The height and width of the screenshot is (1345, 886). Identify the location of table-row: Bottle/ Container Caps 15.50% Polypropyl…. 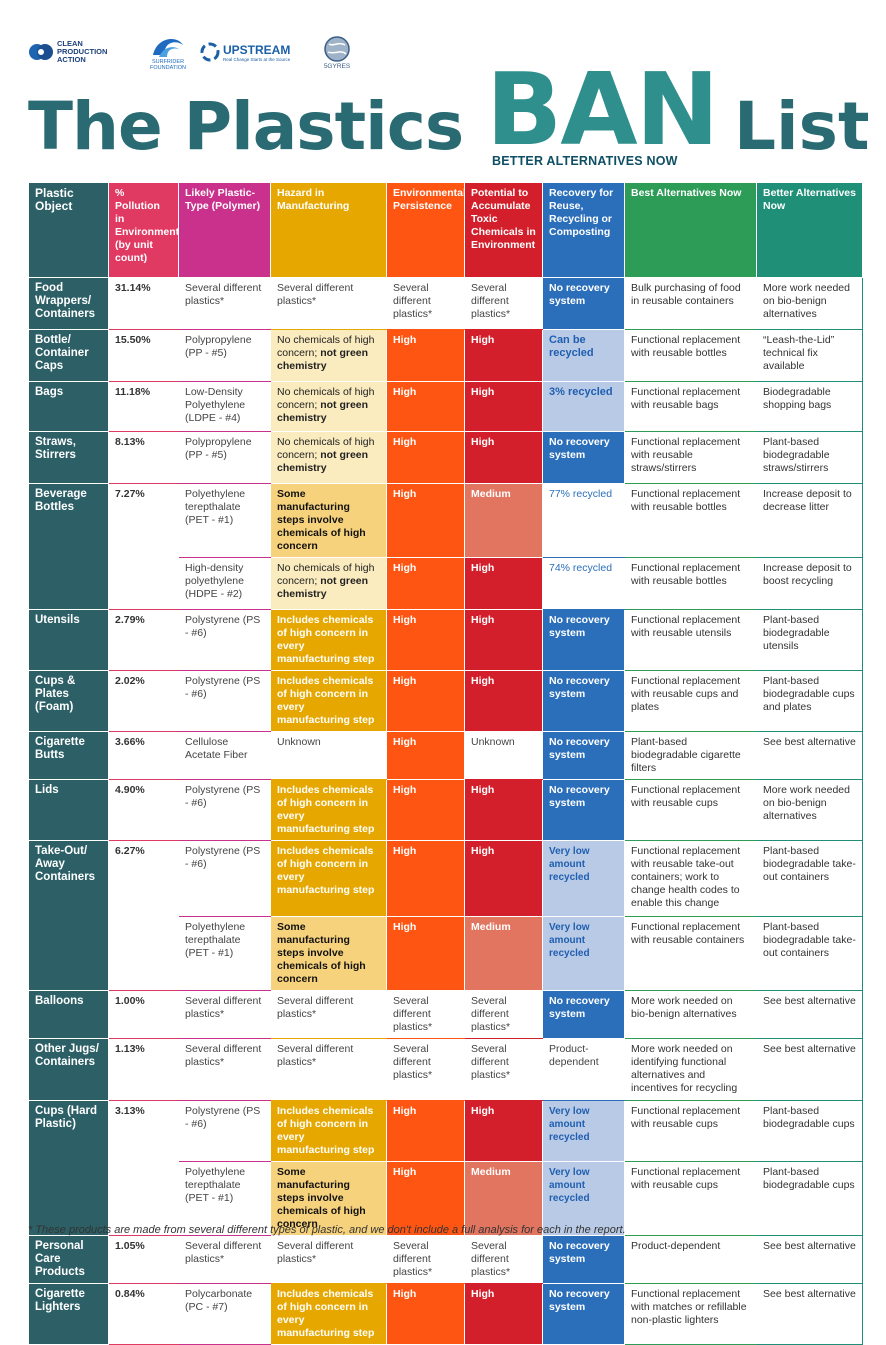
(445, 355).